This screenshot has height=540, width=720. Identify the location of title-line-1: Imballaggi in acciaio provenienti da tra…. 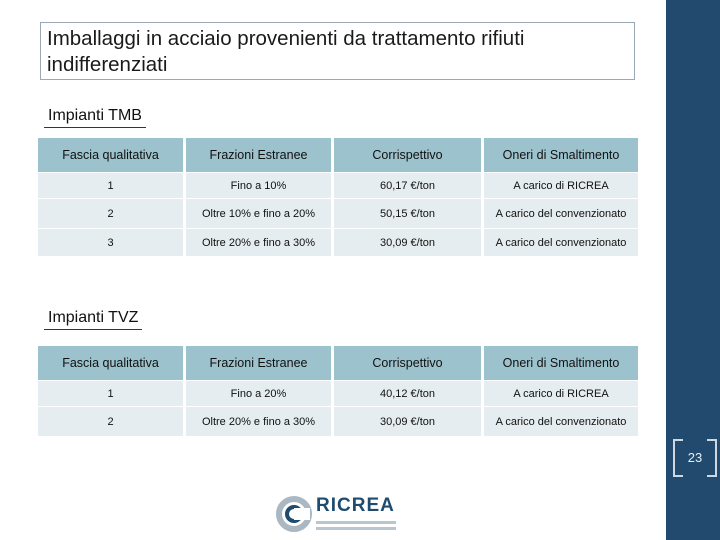
(286, 38).